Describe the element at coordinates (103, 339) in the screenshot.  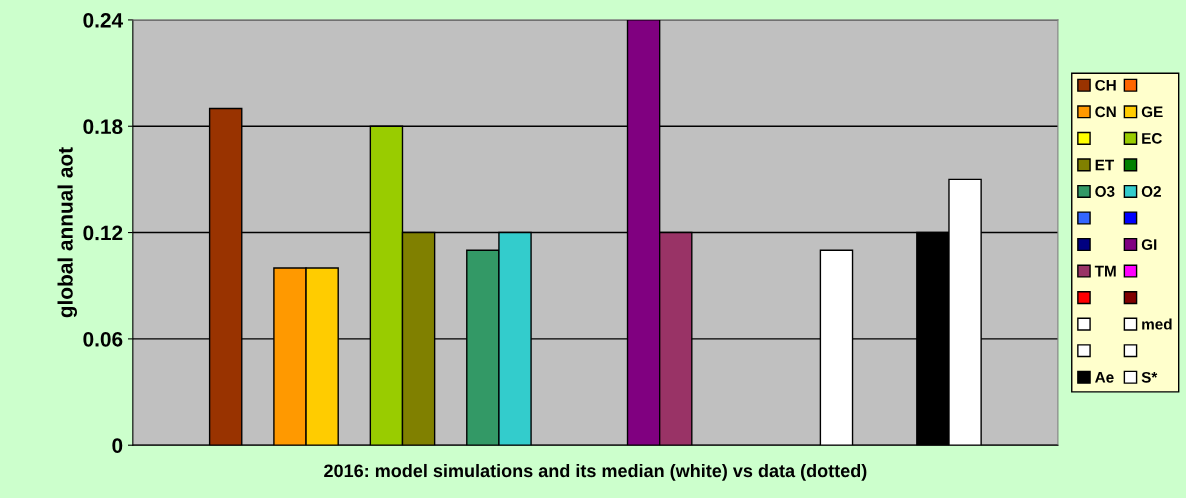
I see `y-tick-label: 0.06` at that location.